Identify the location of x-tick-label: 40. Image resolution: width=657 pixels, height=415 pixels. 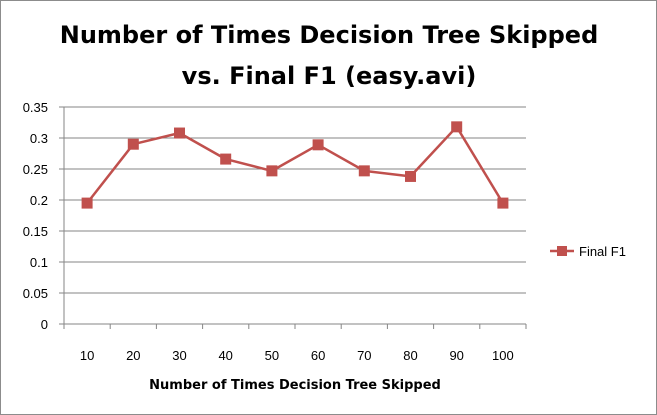
(225, 355).